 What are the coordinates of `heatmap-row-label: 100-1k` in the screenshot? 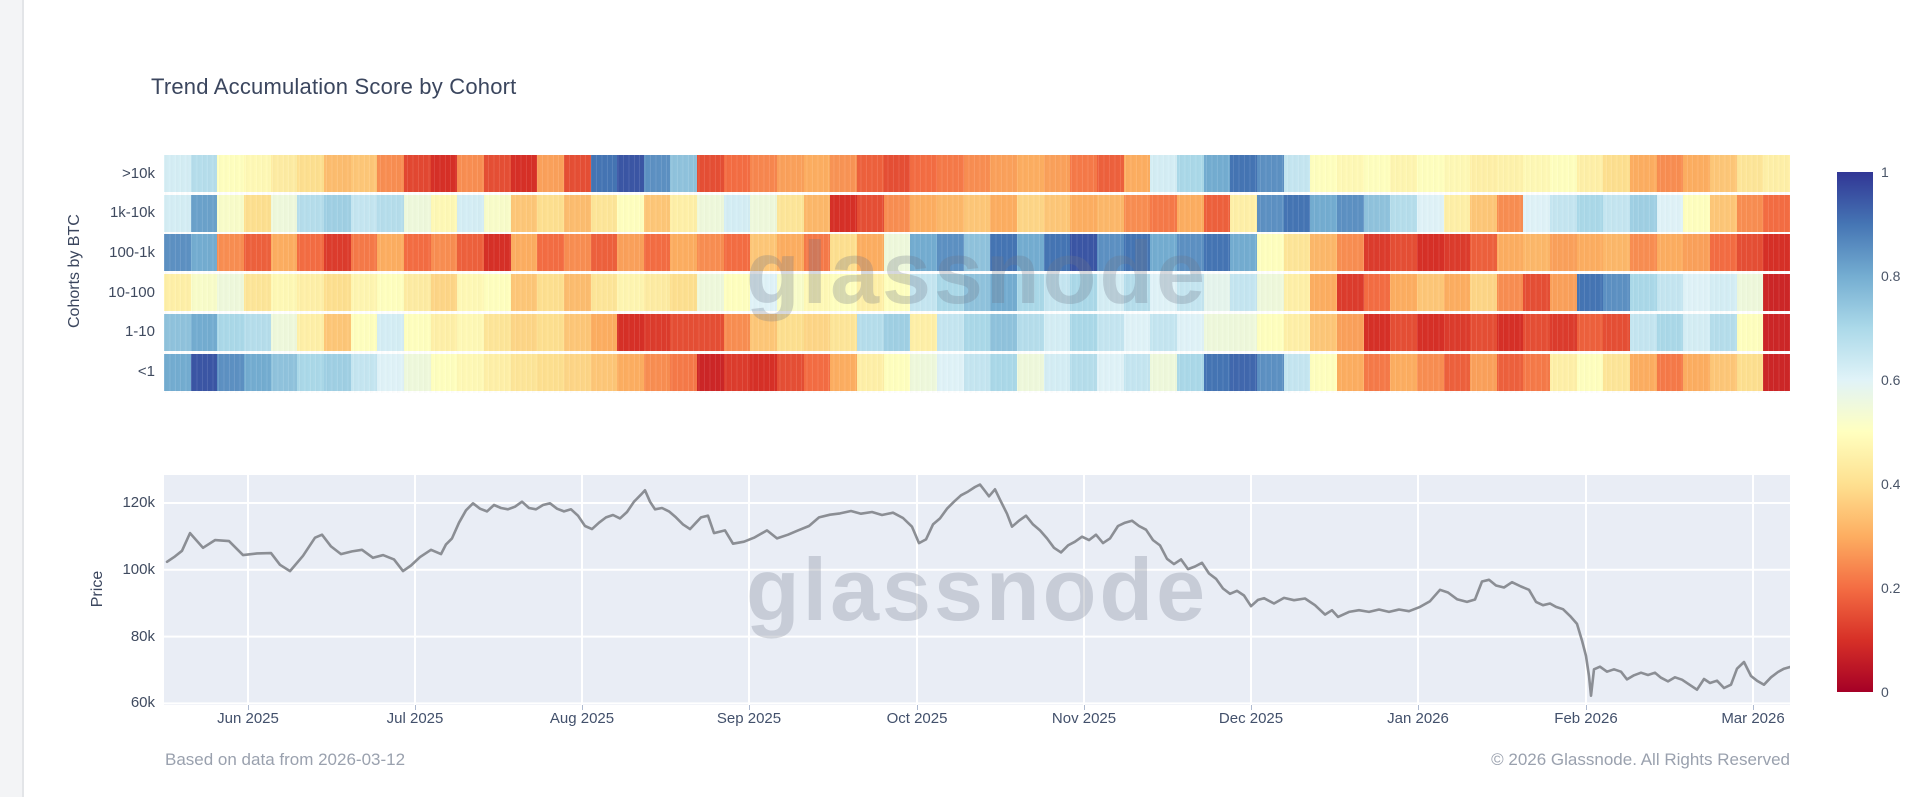 It's located at (132, 252).